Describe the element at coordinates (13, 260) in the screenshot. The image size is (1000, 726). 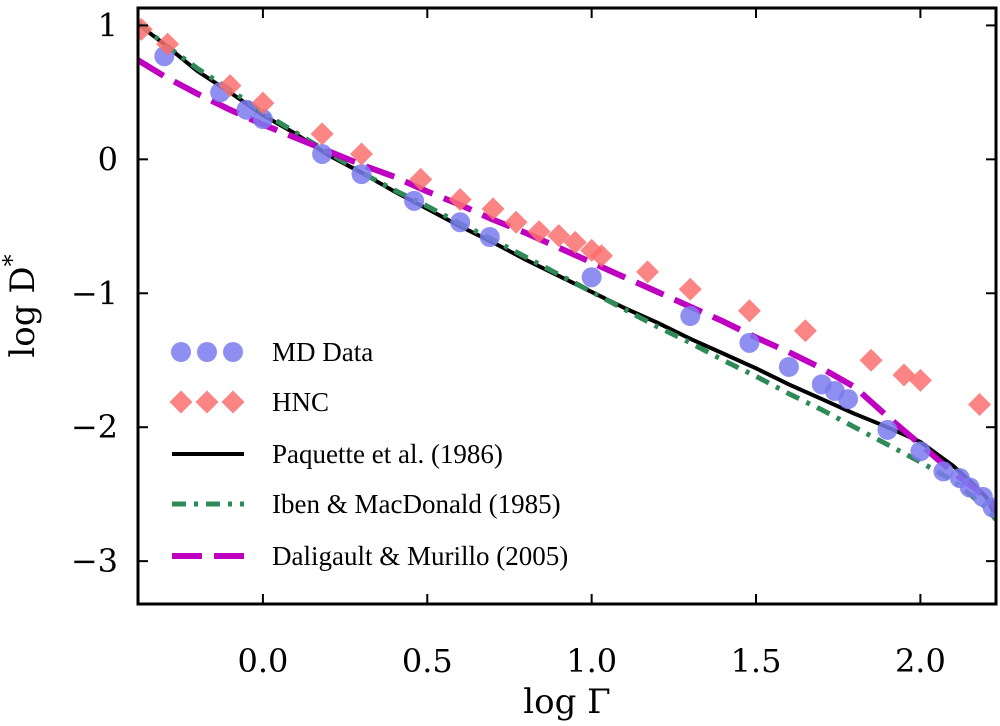
I see `y-axis-label-superscript: *` at that location.